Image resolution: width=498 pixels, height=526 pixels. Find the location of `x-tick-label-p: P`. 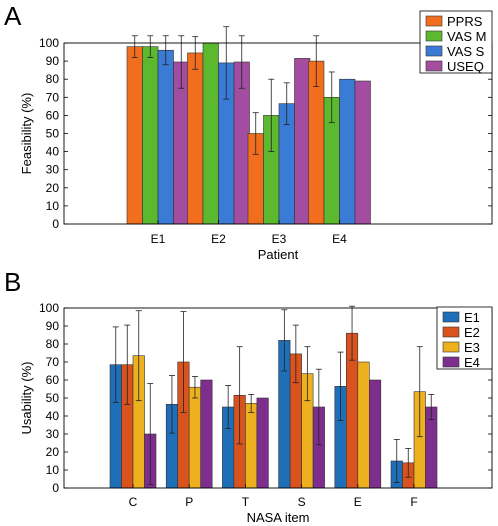

x-tick-label-p: P is located at coordinates (189, 502).